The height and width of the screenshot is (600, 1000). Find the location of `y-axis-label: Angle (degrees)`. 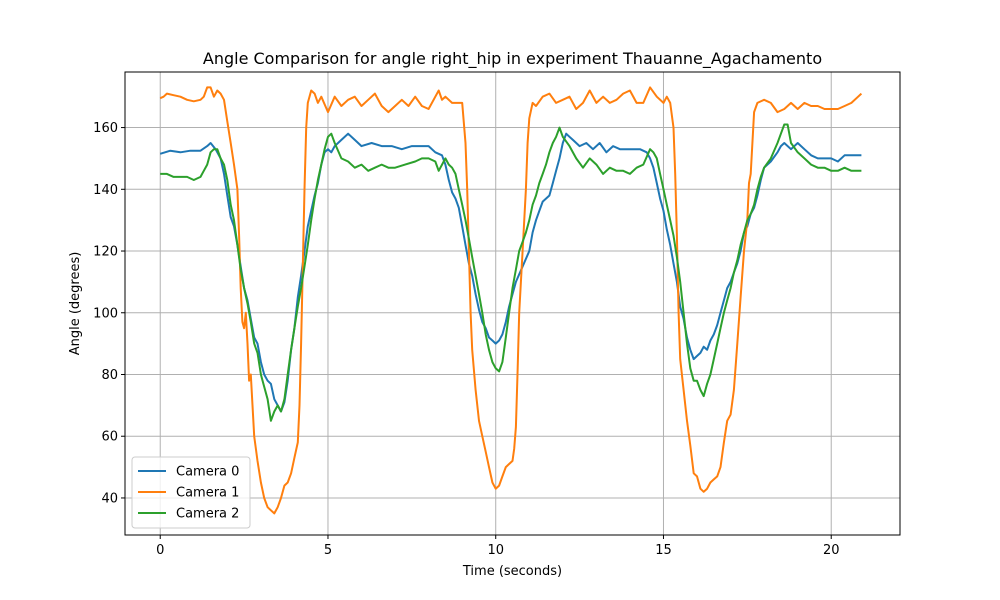

y-axis-label: Angle (degrees) is located at coordinates (75, 304).